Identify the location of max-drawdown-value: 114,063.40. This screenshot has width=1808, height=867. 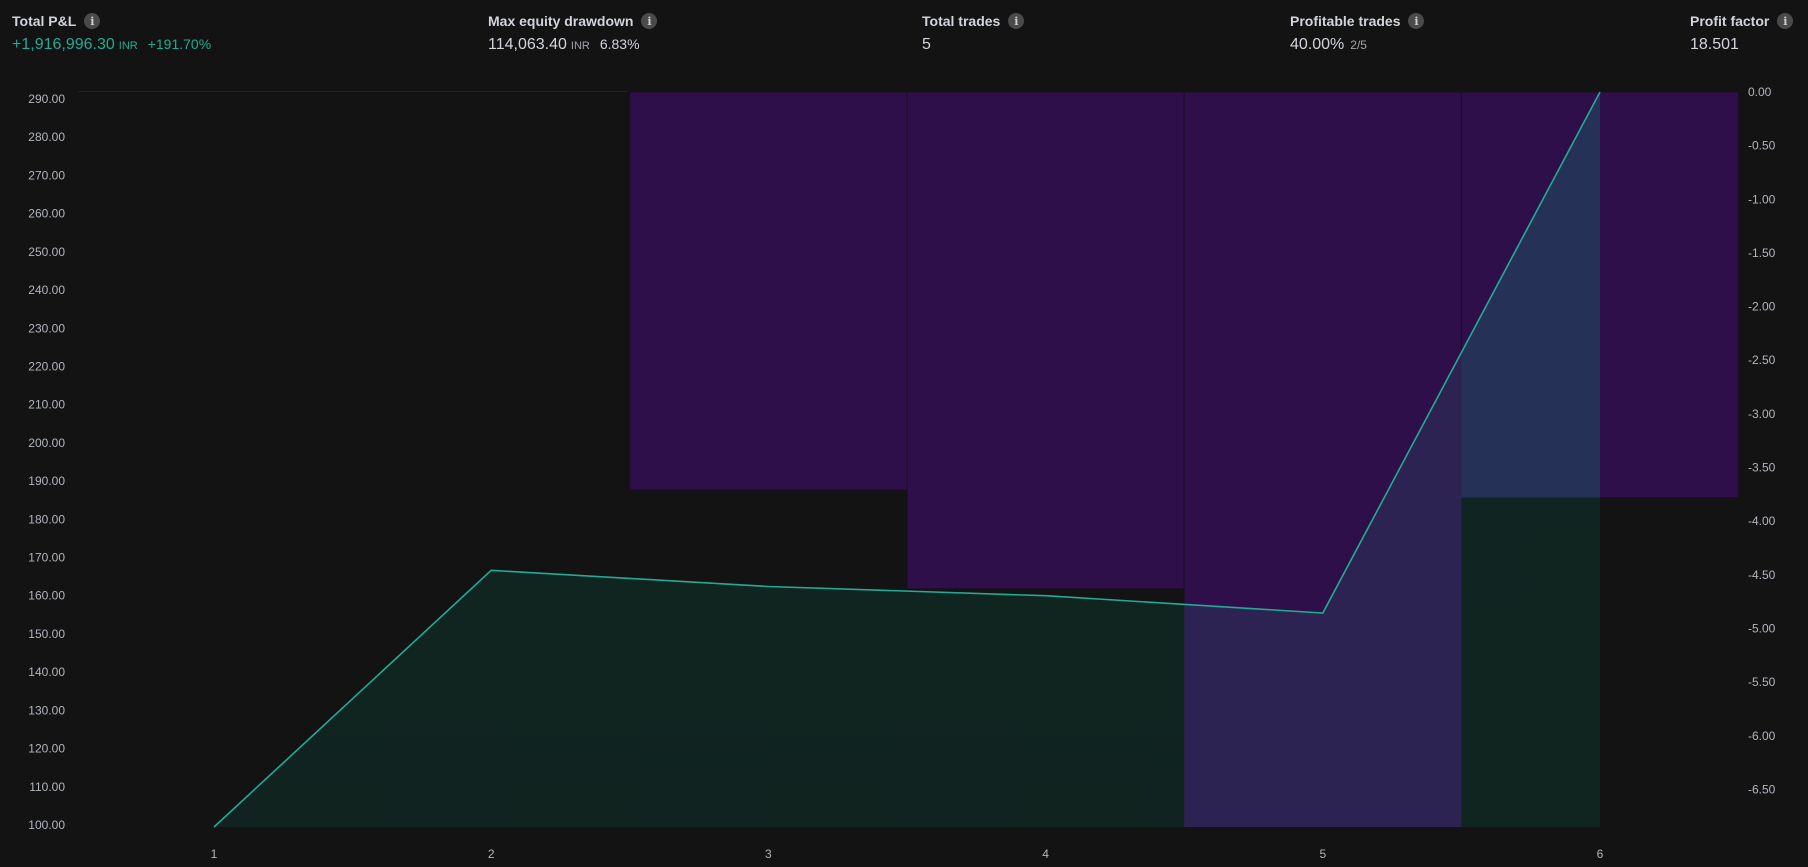
(527, 44).